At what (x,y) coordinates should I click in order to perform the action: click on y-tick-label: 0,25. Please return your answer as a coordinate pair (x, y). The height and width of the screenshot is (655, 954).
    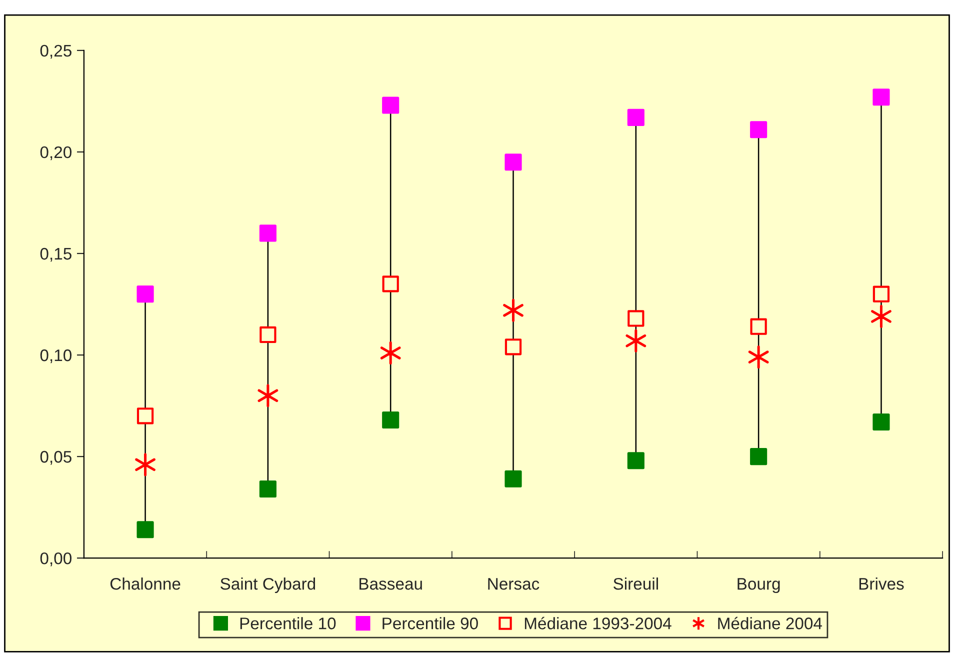
    Looking at the image, I should click on (56, 51).